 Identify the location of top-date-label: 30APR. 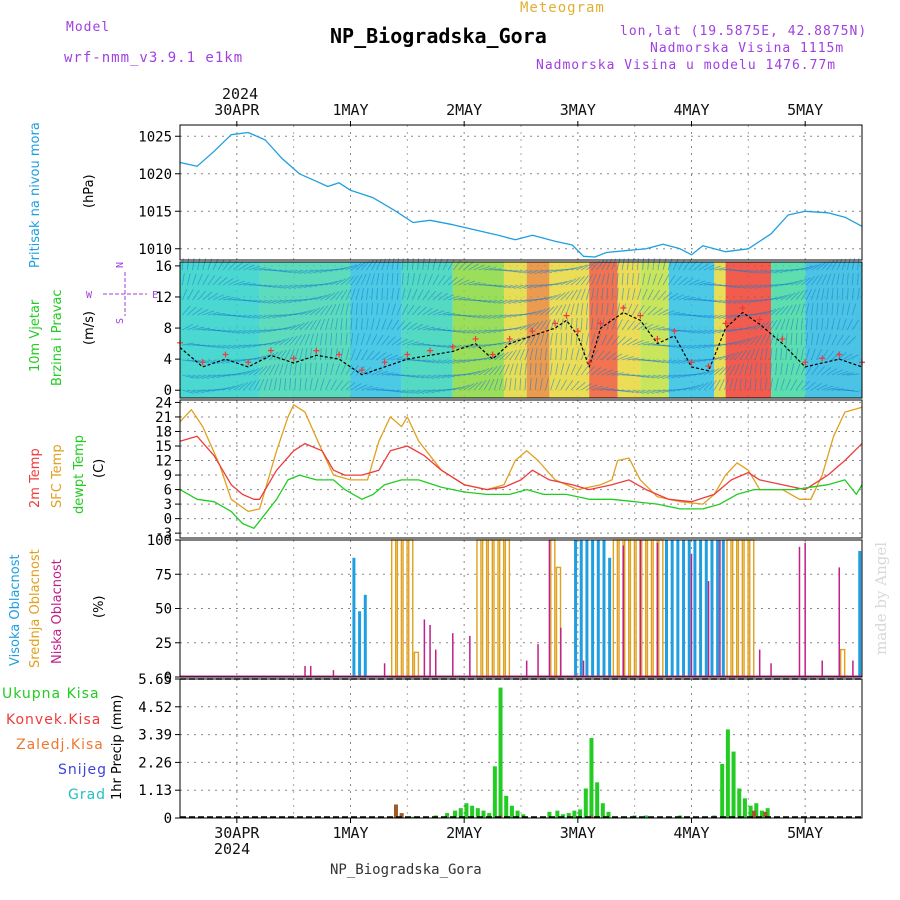
(237, 110).